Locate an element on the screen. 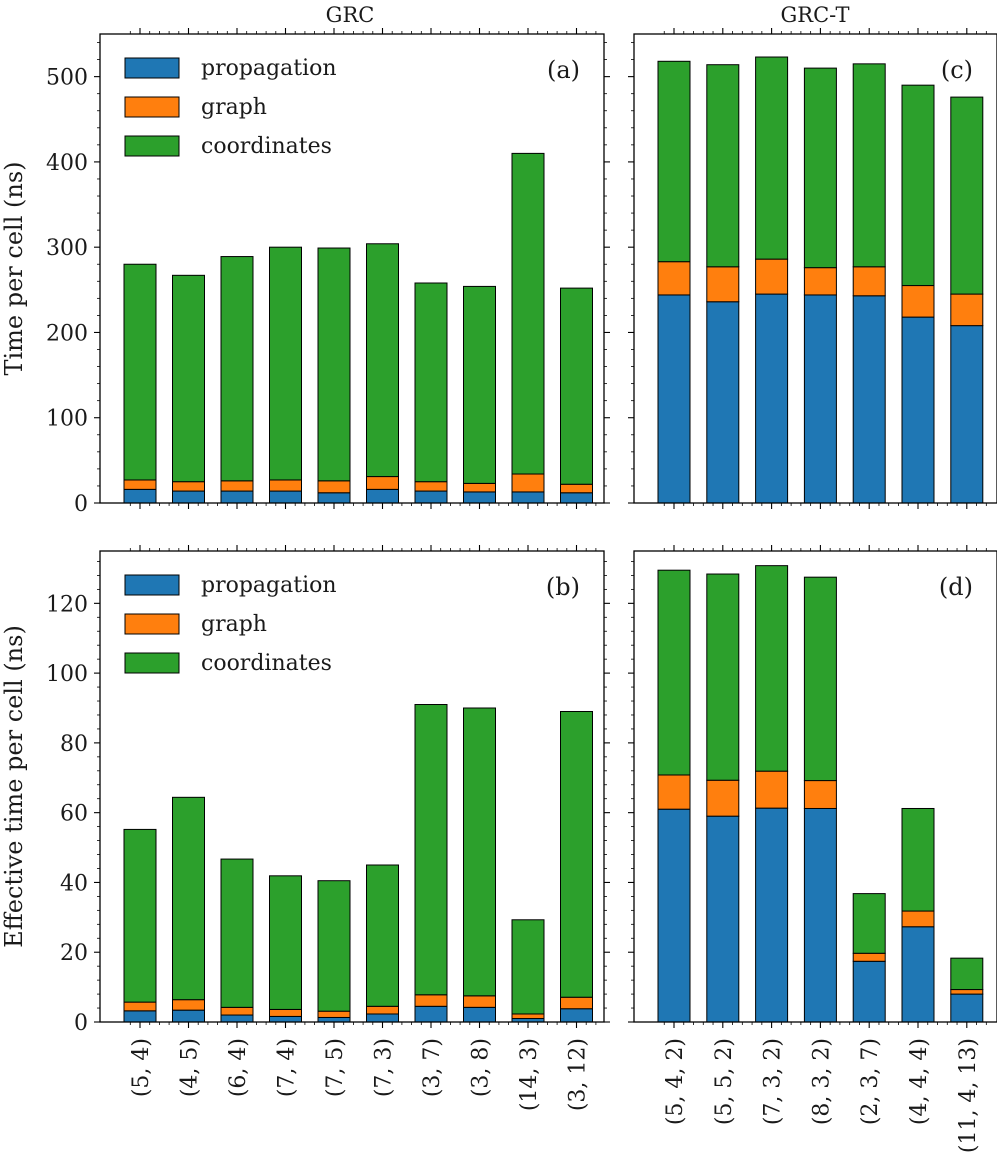 This screenshot has width=997, height=1173. legend: propagation graph coordinates is located at coordinates (230, 107).